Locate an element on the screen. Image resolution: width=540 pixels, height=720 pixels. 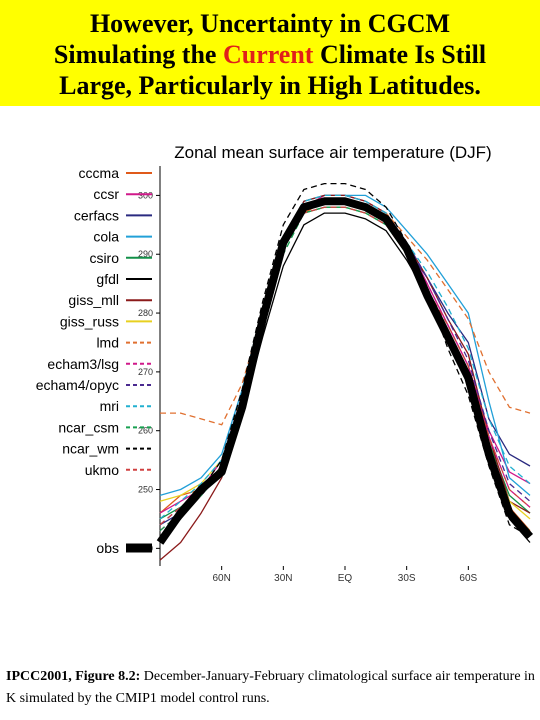
legend-label-gfdl: gfdl is located at coordinates (107, 279).